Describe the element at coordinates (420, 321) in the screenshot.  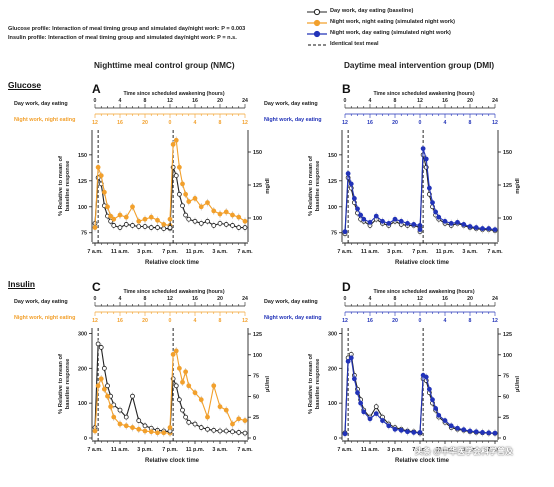
I see `night-time-tick-label: 0` at that location.